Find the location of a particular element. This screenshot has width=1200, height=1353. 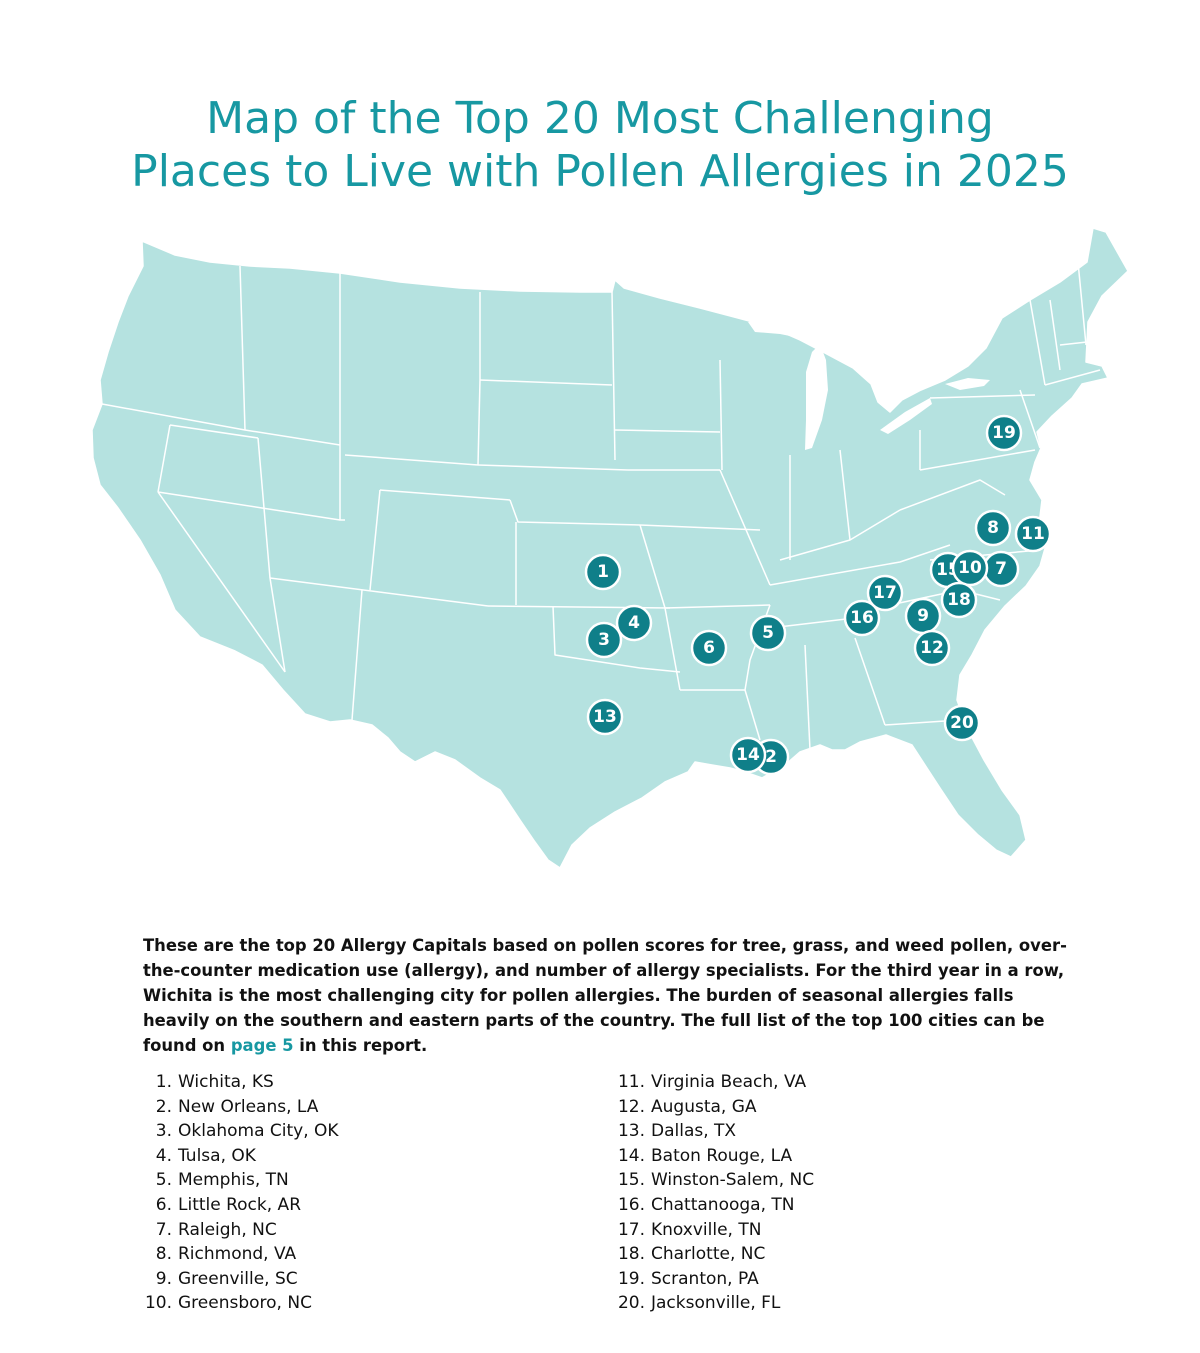

marker-14: 14 is located at coordinates (748, 755).